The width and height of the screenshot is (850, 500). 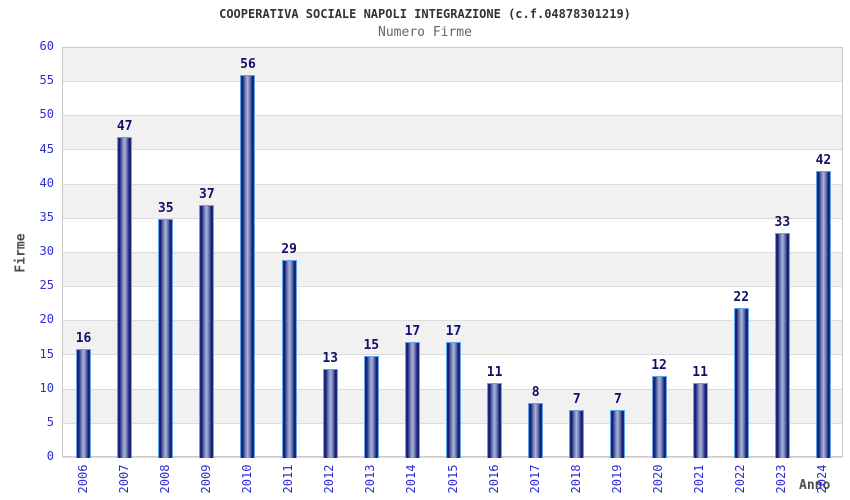 What do you see at coordinates (823, 314) in the screenshot?
I see `bar-2024` at bounding box center [823, 314].